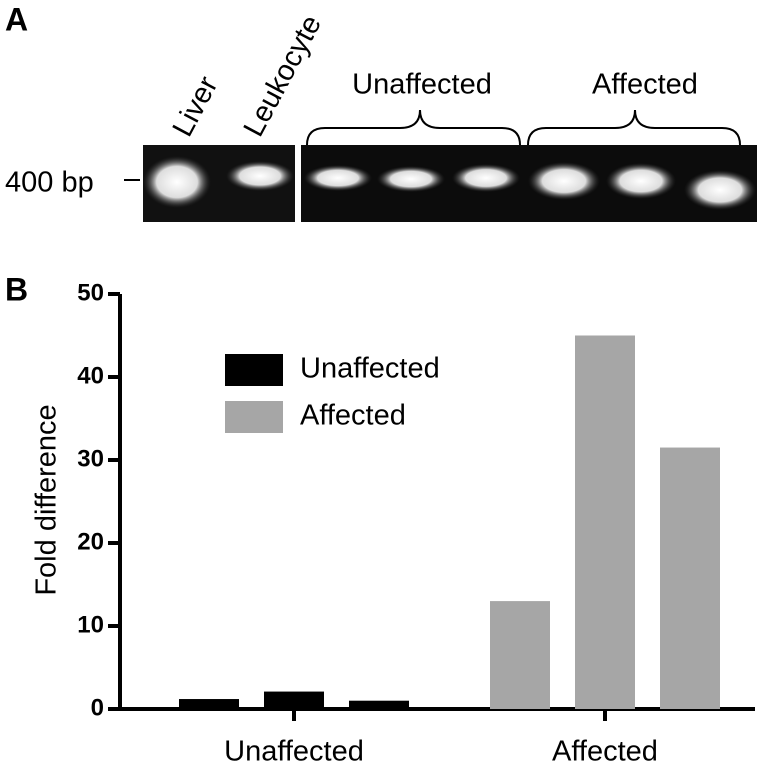  Describe the element at coordinates (353, 416) in the screenshot. I see `legend-label: Affected` at that location.